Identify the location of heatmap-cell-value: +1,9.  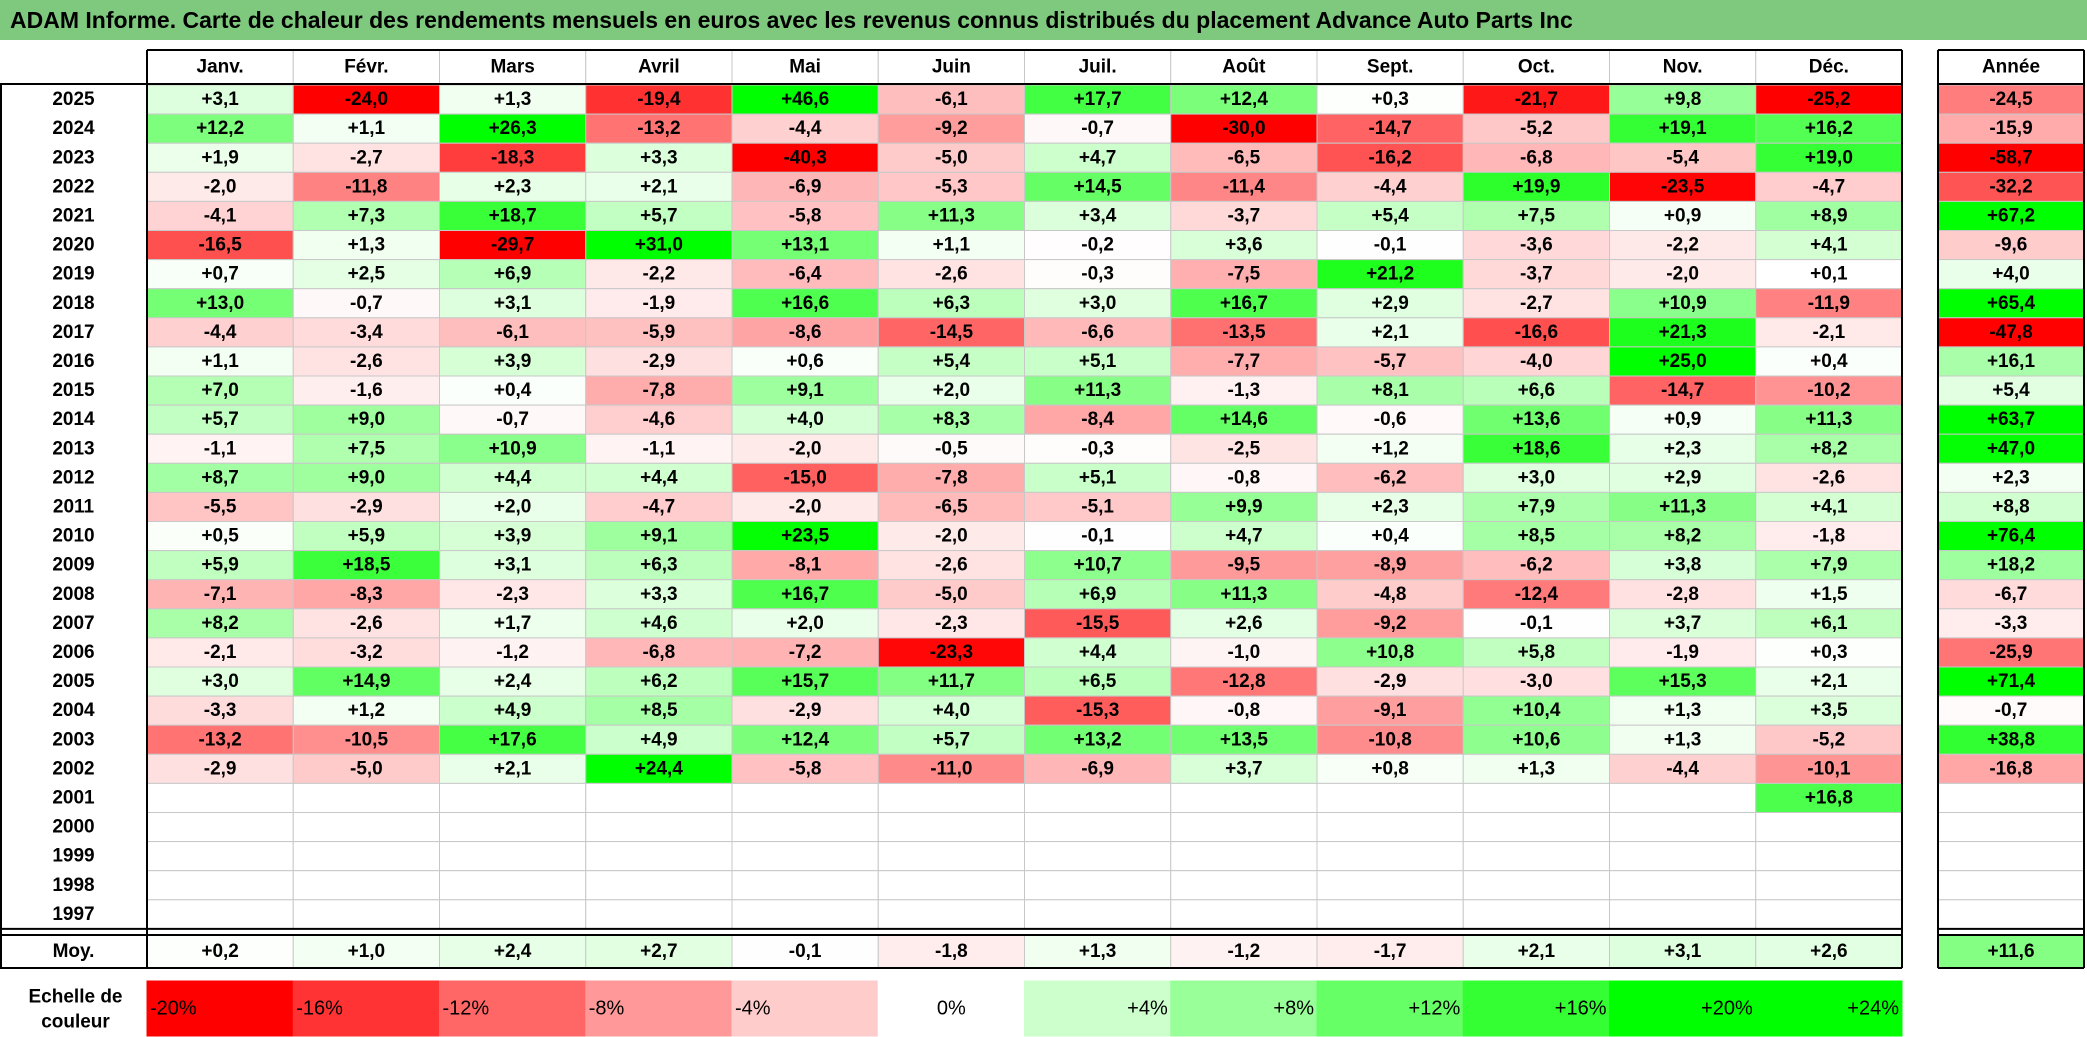
(220, 157).